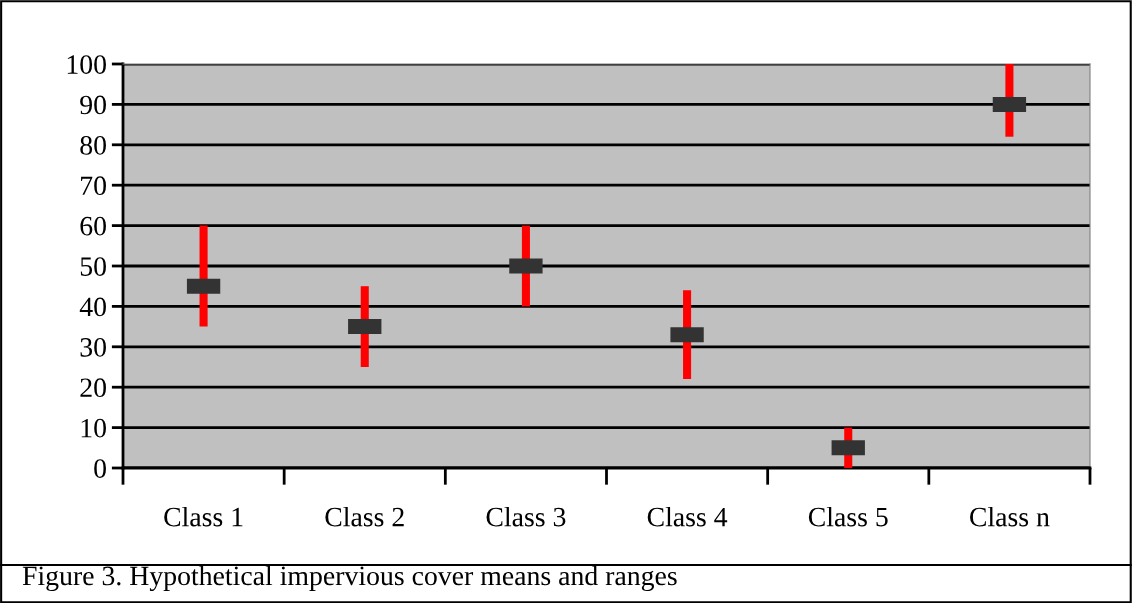 The width and height of the screenshot is (1133, 603). What do you see at coordinates (93, 388) in the screenshot?
I see `y-tick-label: 20` at bounding box center [93, 388].